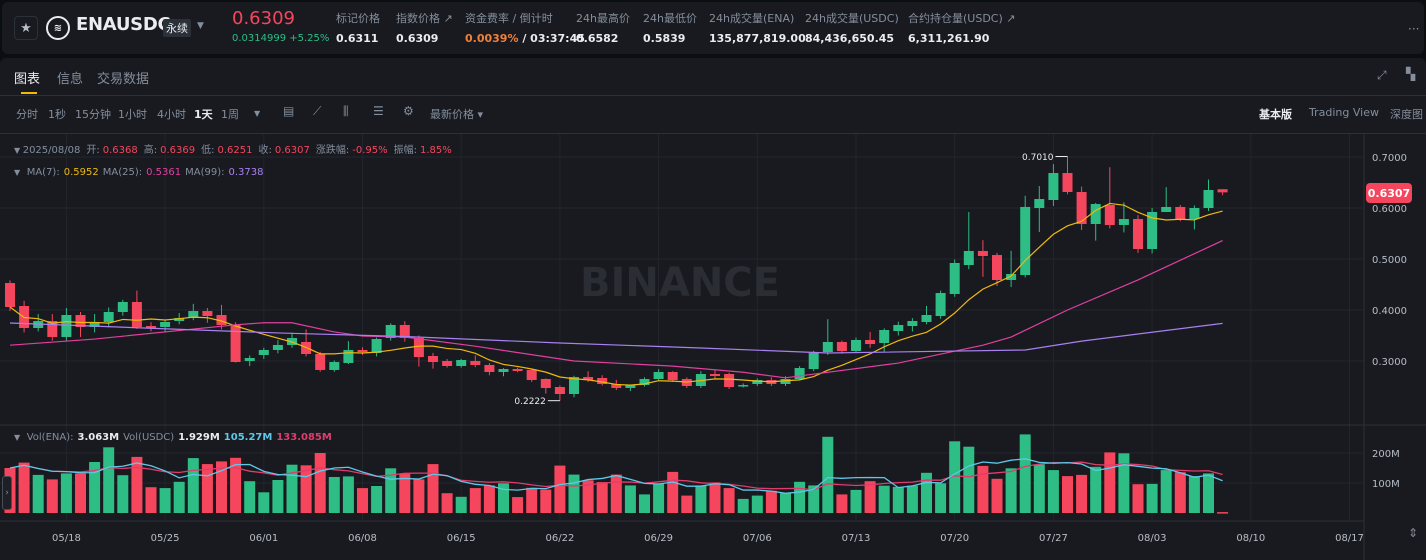 This screenshot has width=1426, height=560. I want to click on interval-5: 1天, so click(203, 114).